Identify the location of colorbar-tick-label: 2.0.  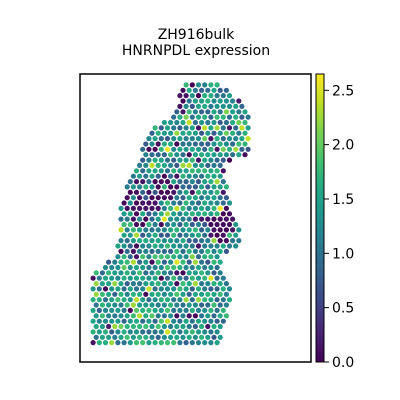
(343, 146).